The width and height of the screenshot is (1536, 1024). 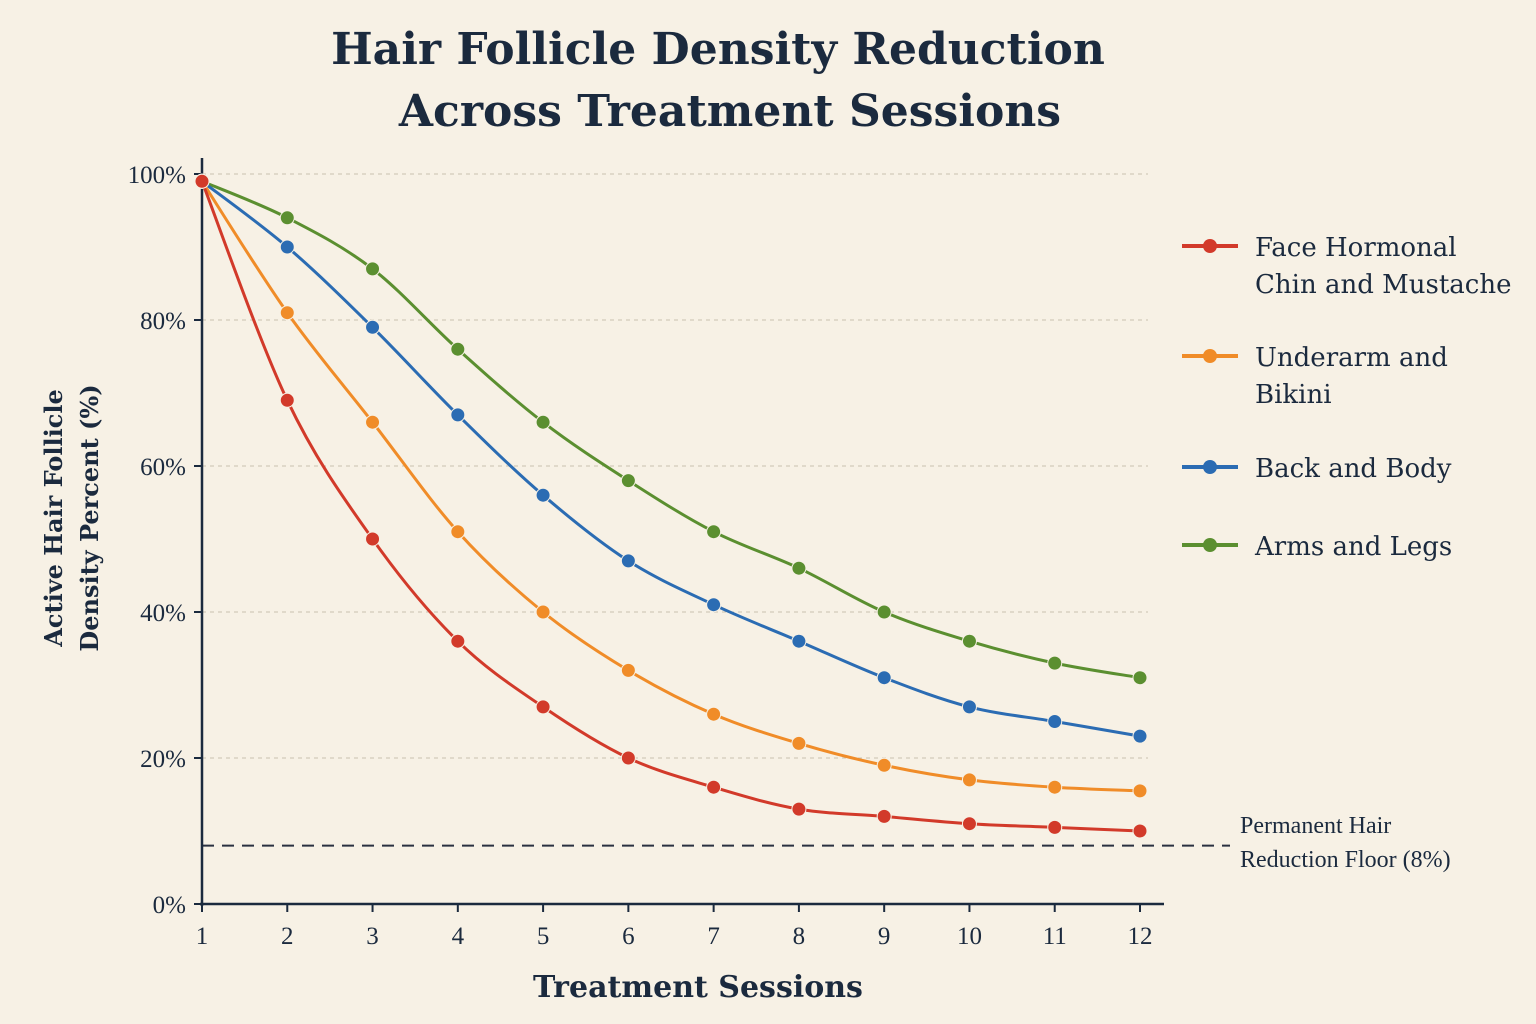 What do you see at coordinates (1346, 266) in the screenshot?
I see `legend-item-0: Face Hormonal Chin and Mustache` at bounding box center [1346, 266].